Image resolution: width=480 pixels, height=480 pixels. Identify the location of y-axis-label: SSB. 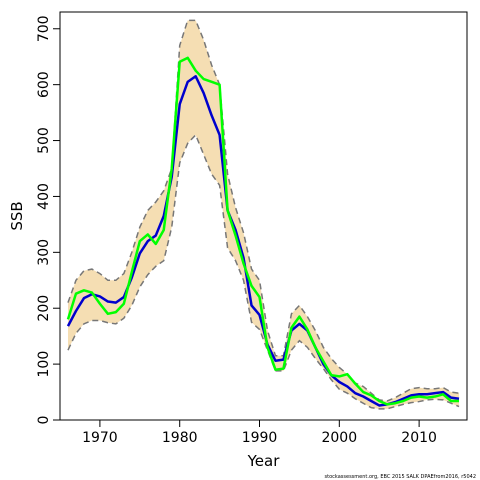
(17, 215).